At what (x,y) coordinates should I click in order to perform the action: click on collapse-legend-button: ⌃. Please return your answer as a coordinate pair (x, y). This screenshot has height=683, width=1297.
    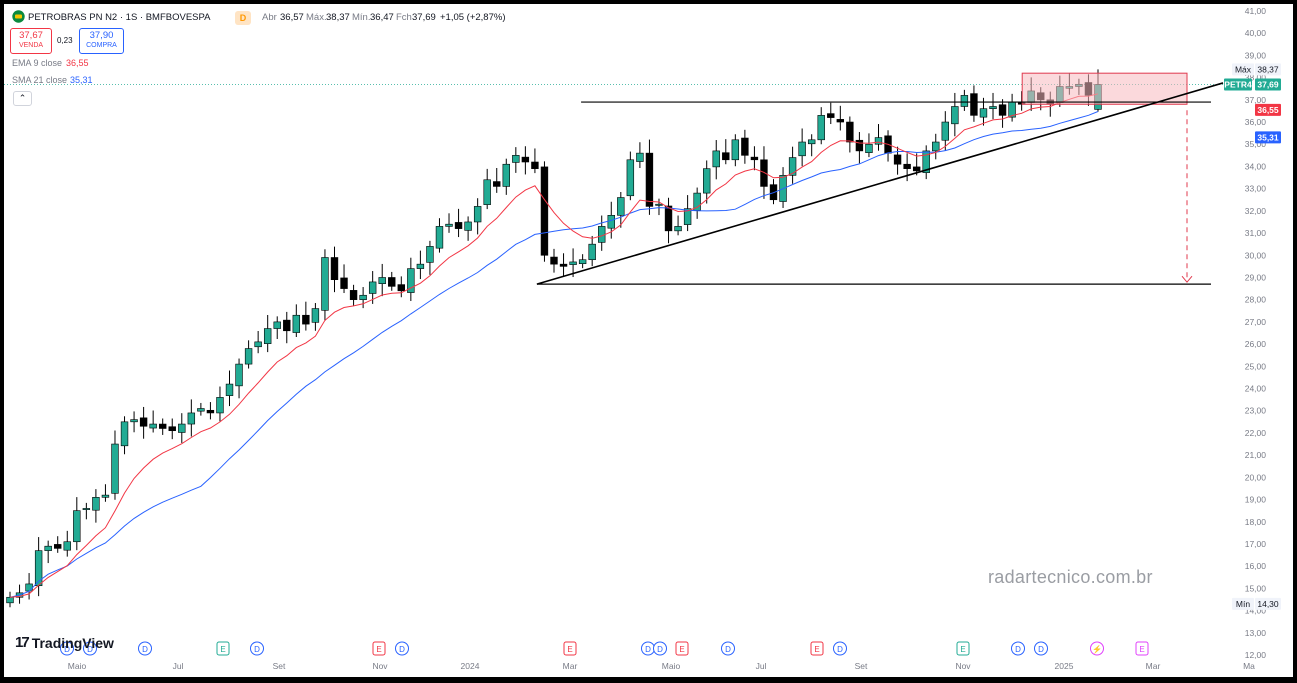
    Looking at the image, I should click on (22, 98).